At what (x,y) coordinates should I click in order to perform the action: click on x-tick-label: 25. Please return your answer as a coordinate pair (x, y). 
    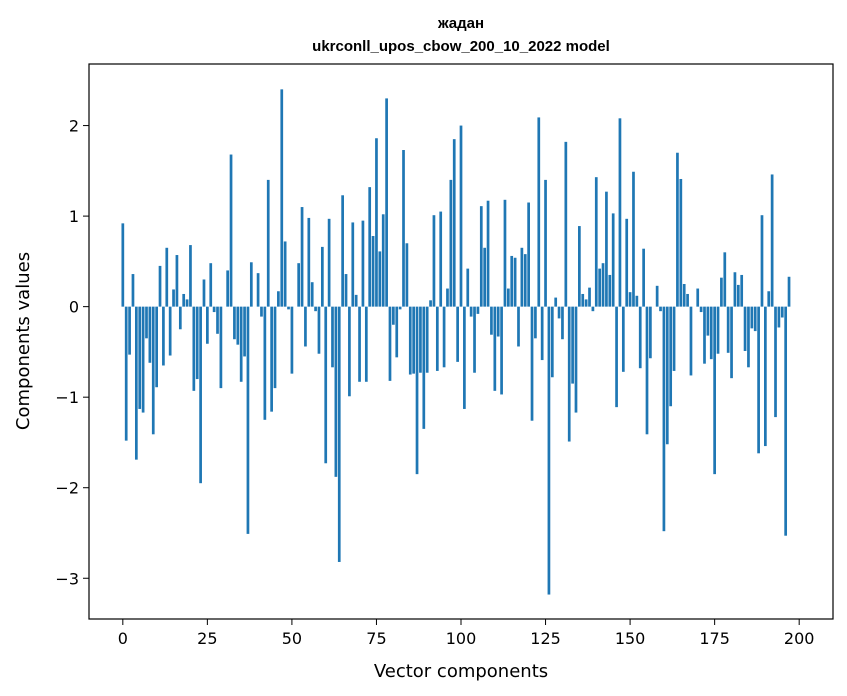
    Looking at the image, I should click on (207, 638).